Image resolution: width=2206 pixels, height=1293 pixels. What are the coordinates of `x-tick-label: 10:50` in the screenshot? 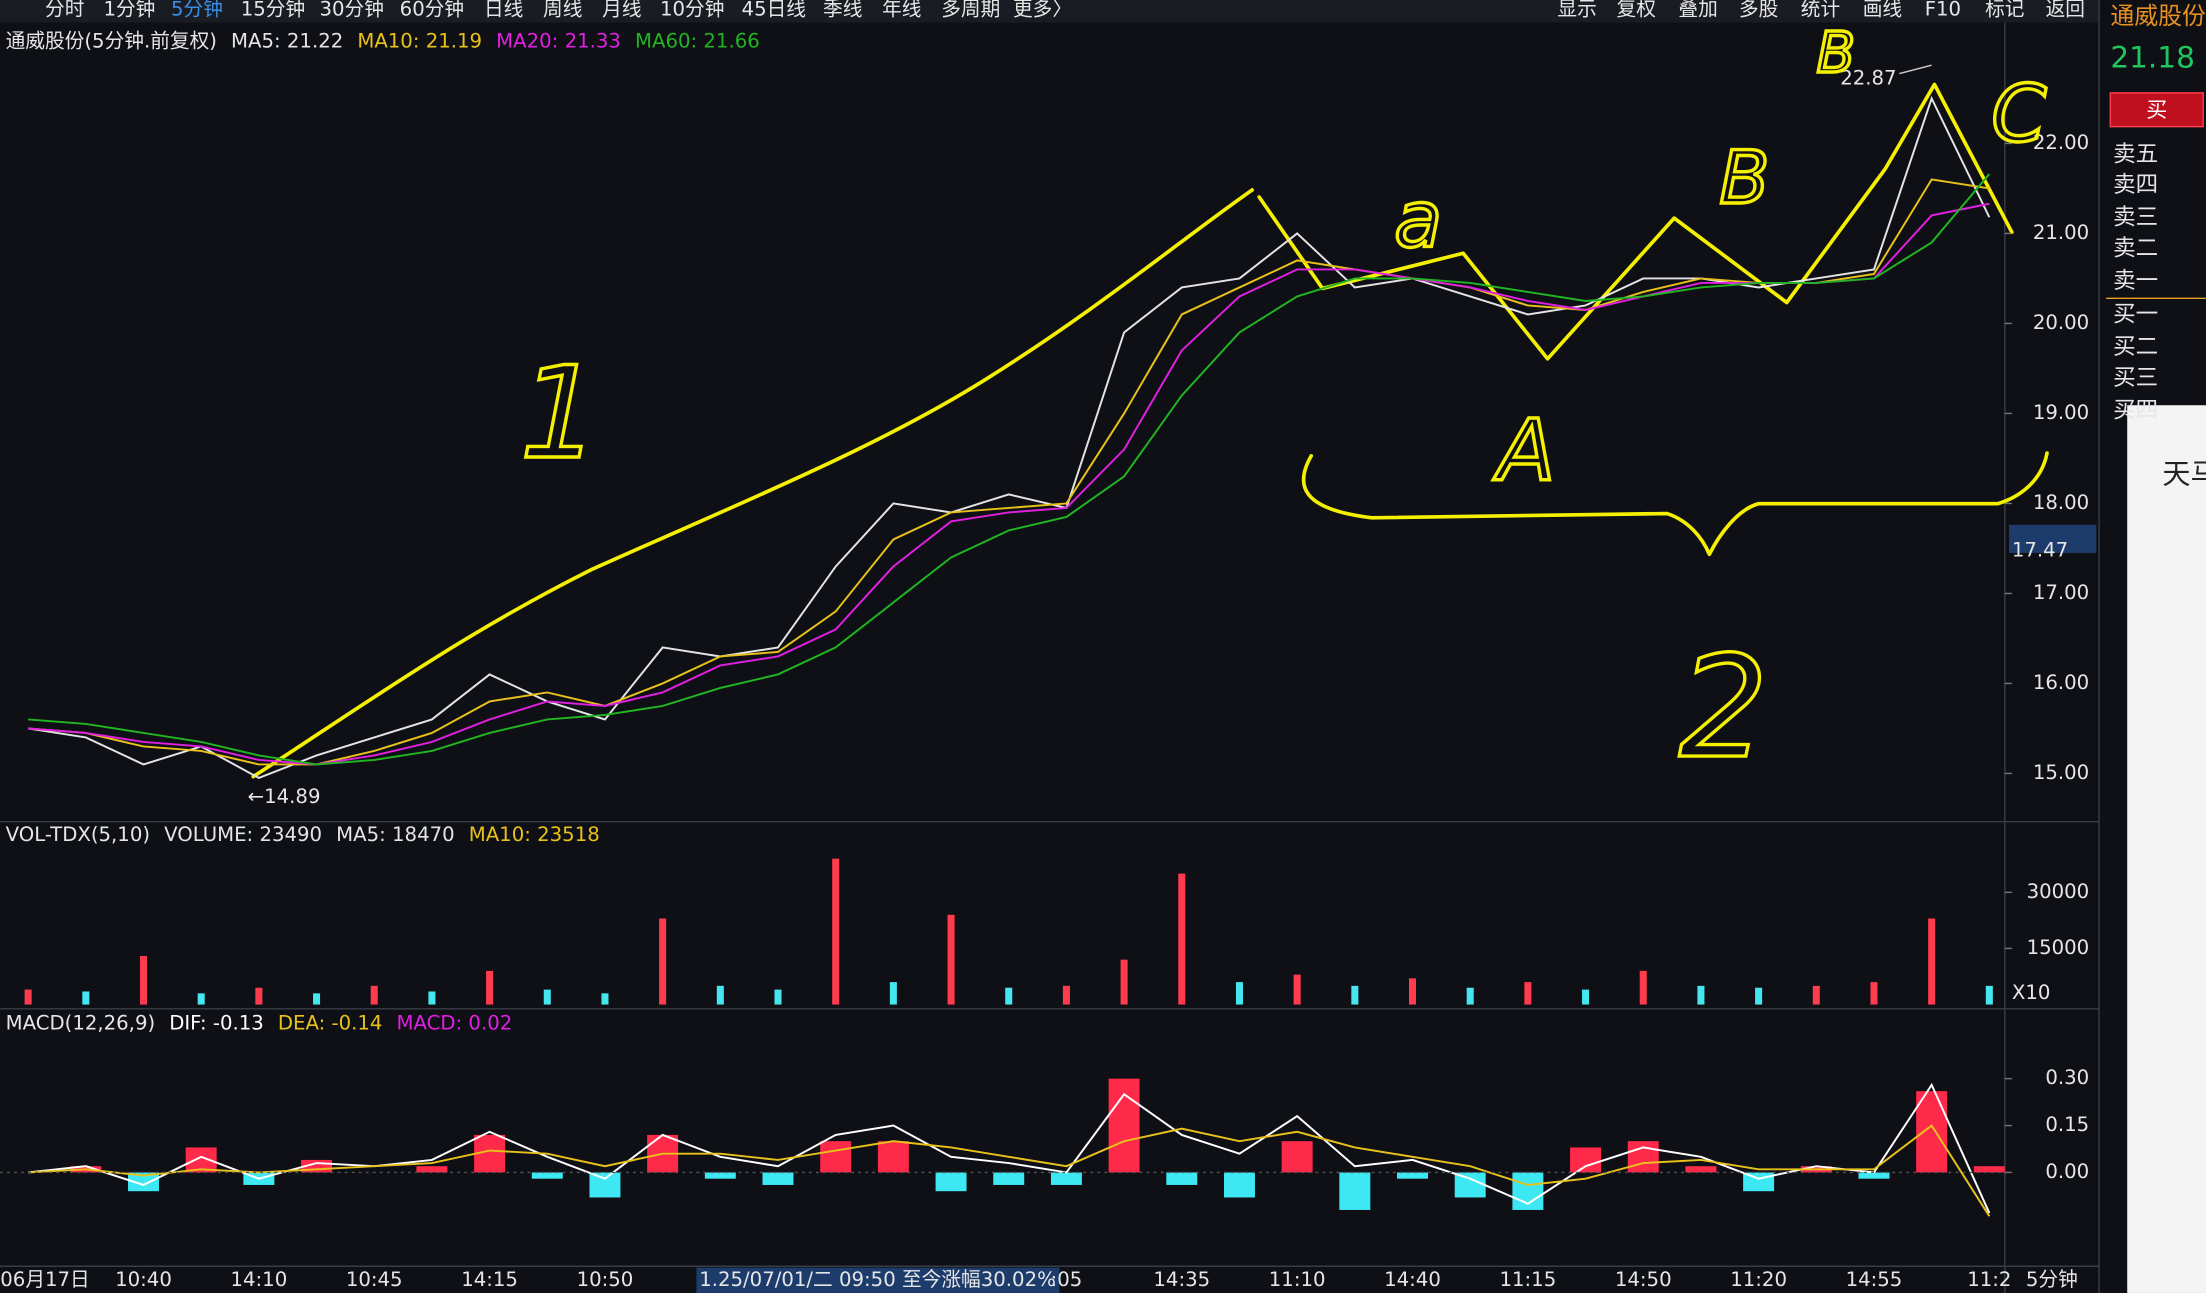 It's located at (605, 1279).